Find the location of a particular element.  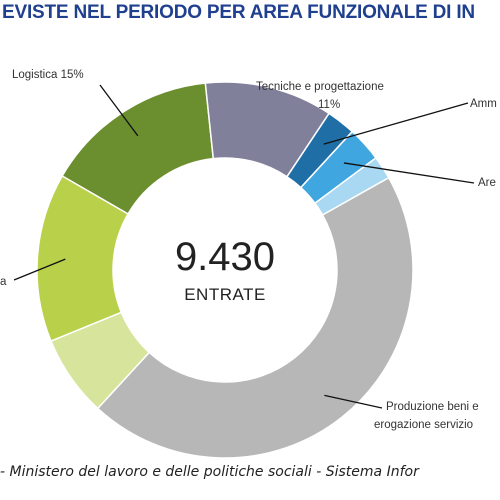

slice-label-1-1: 11% is located at coordinates (329, 105).